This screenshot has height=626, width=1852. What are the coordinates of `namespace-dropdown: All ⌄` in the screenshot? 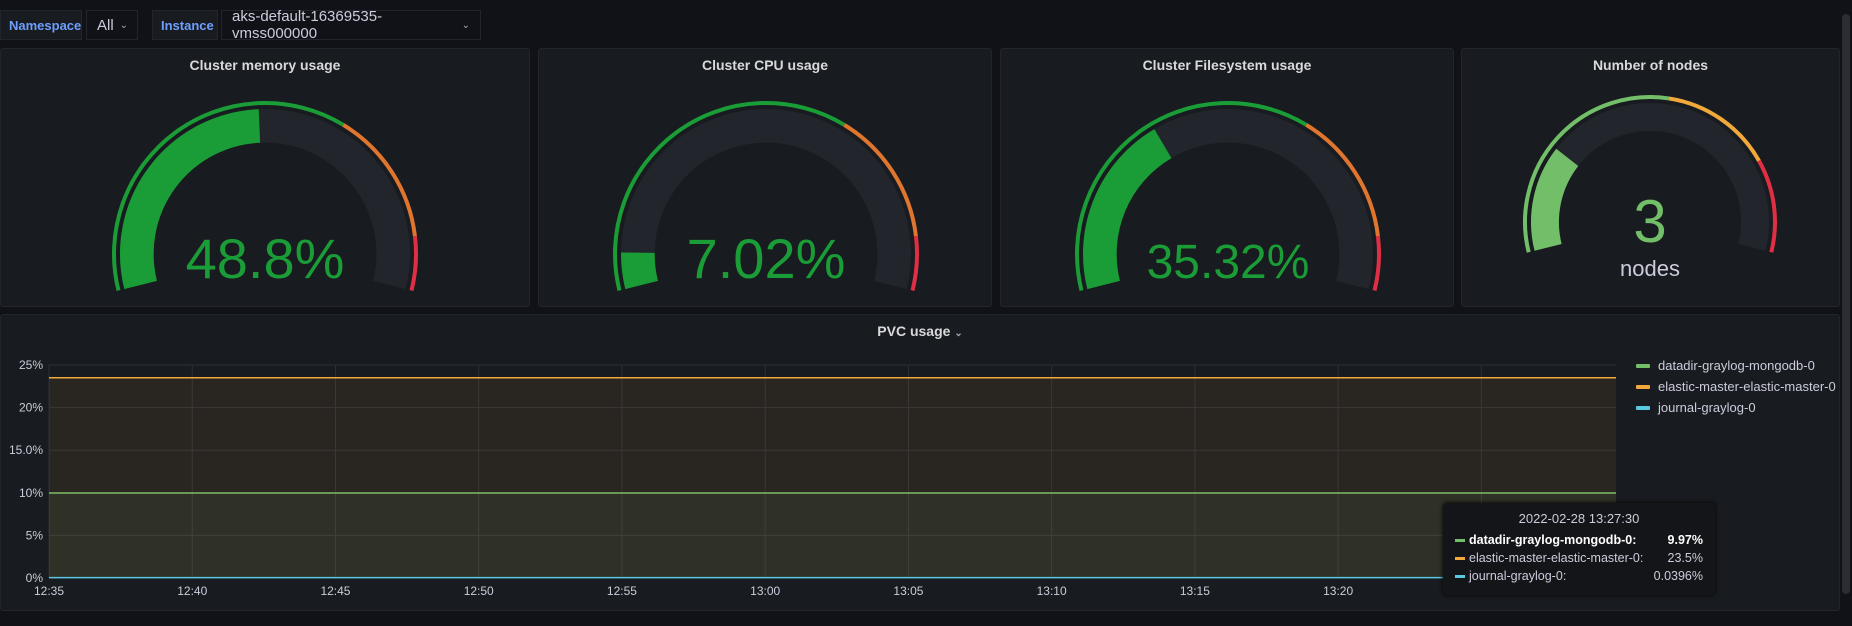 It's located at (112, 25).